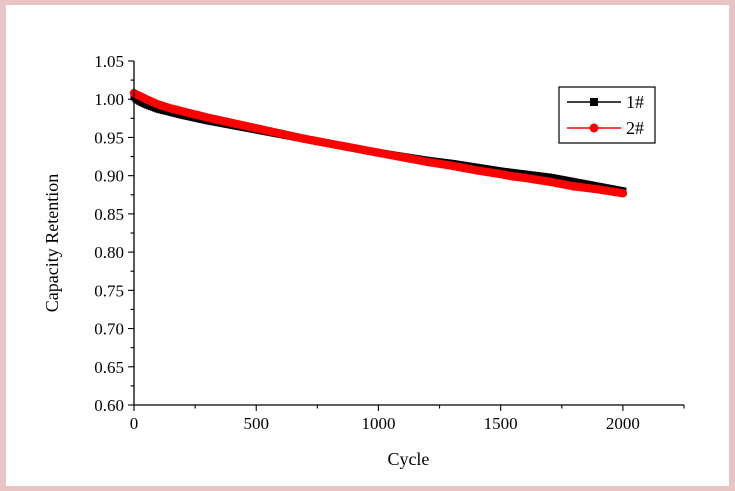 The width and height of the screenshot is (735, 491). What do you see at coordinates (109, 137) in the screenshot?
I see `y-tick-label: 0.95` at bounding box center [109, 137].